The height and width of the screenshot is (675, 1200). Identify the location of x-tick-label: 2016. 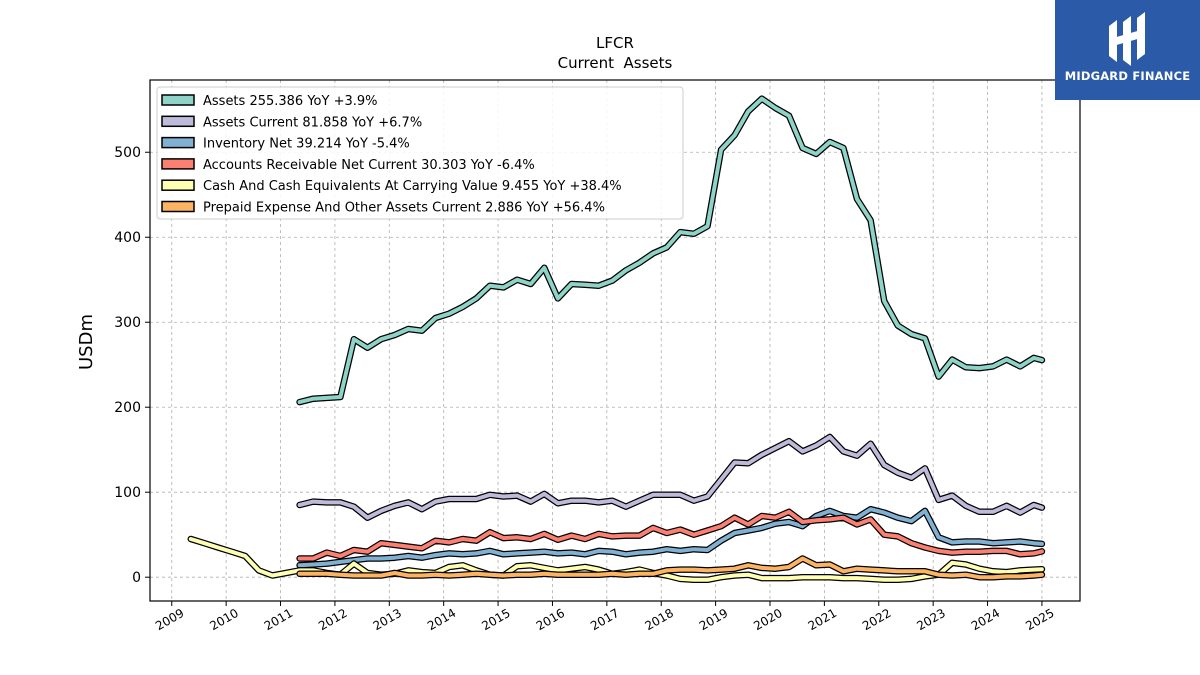
(550, 619).